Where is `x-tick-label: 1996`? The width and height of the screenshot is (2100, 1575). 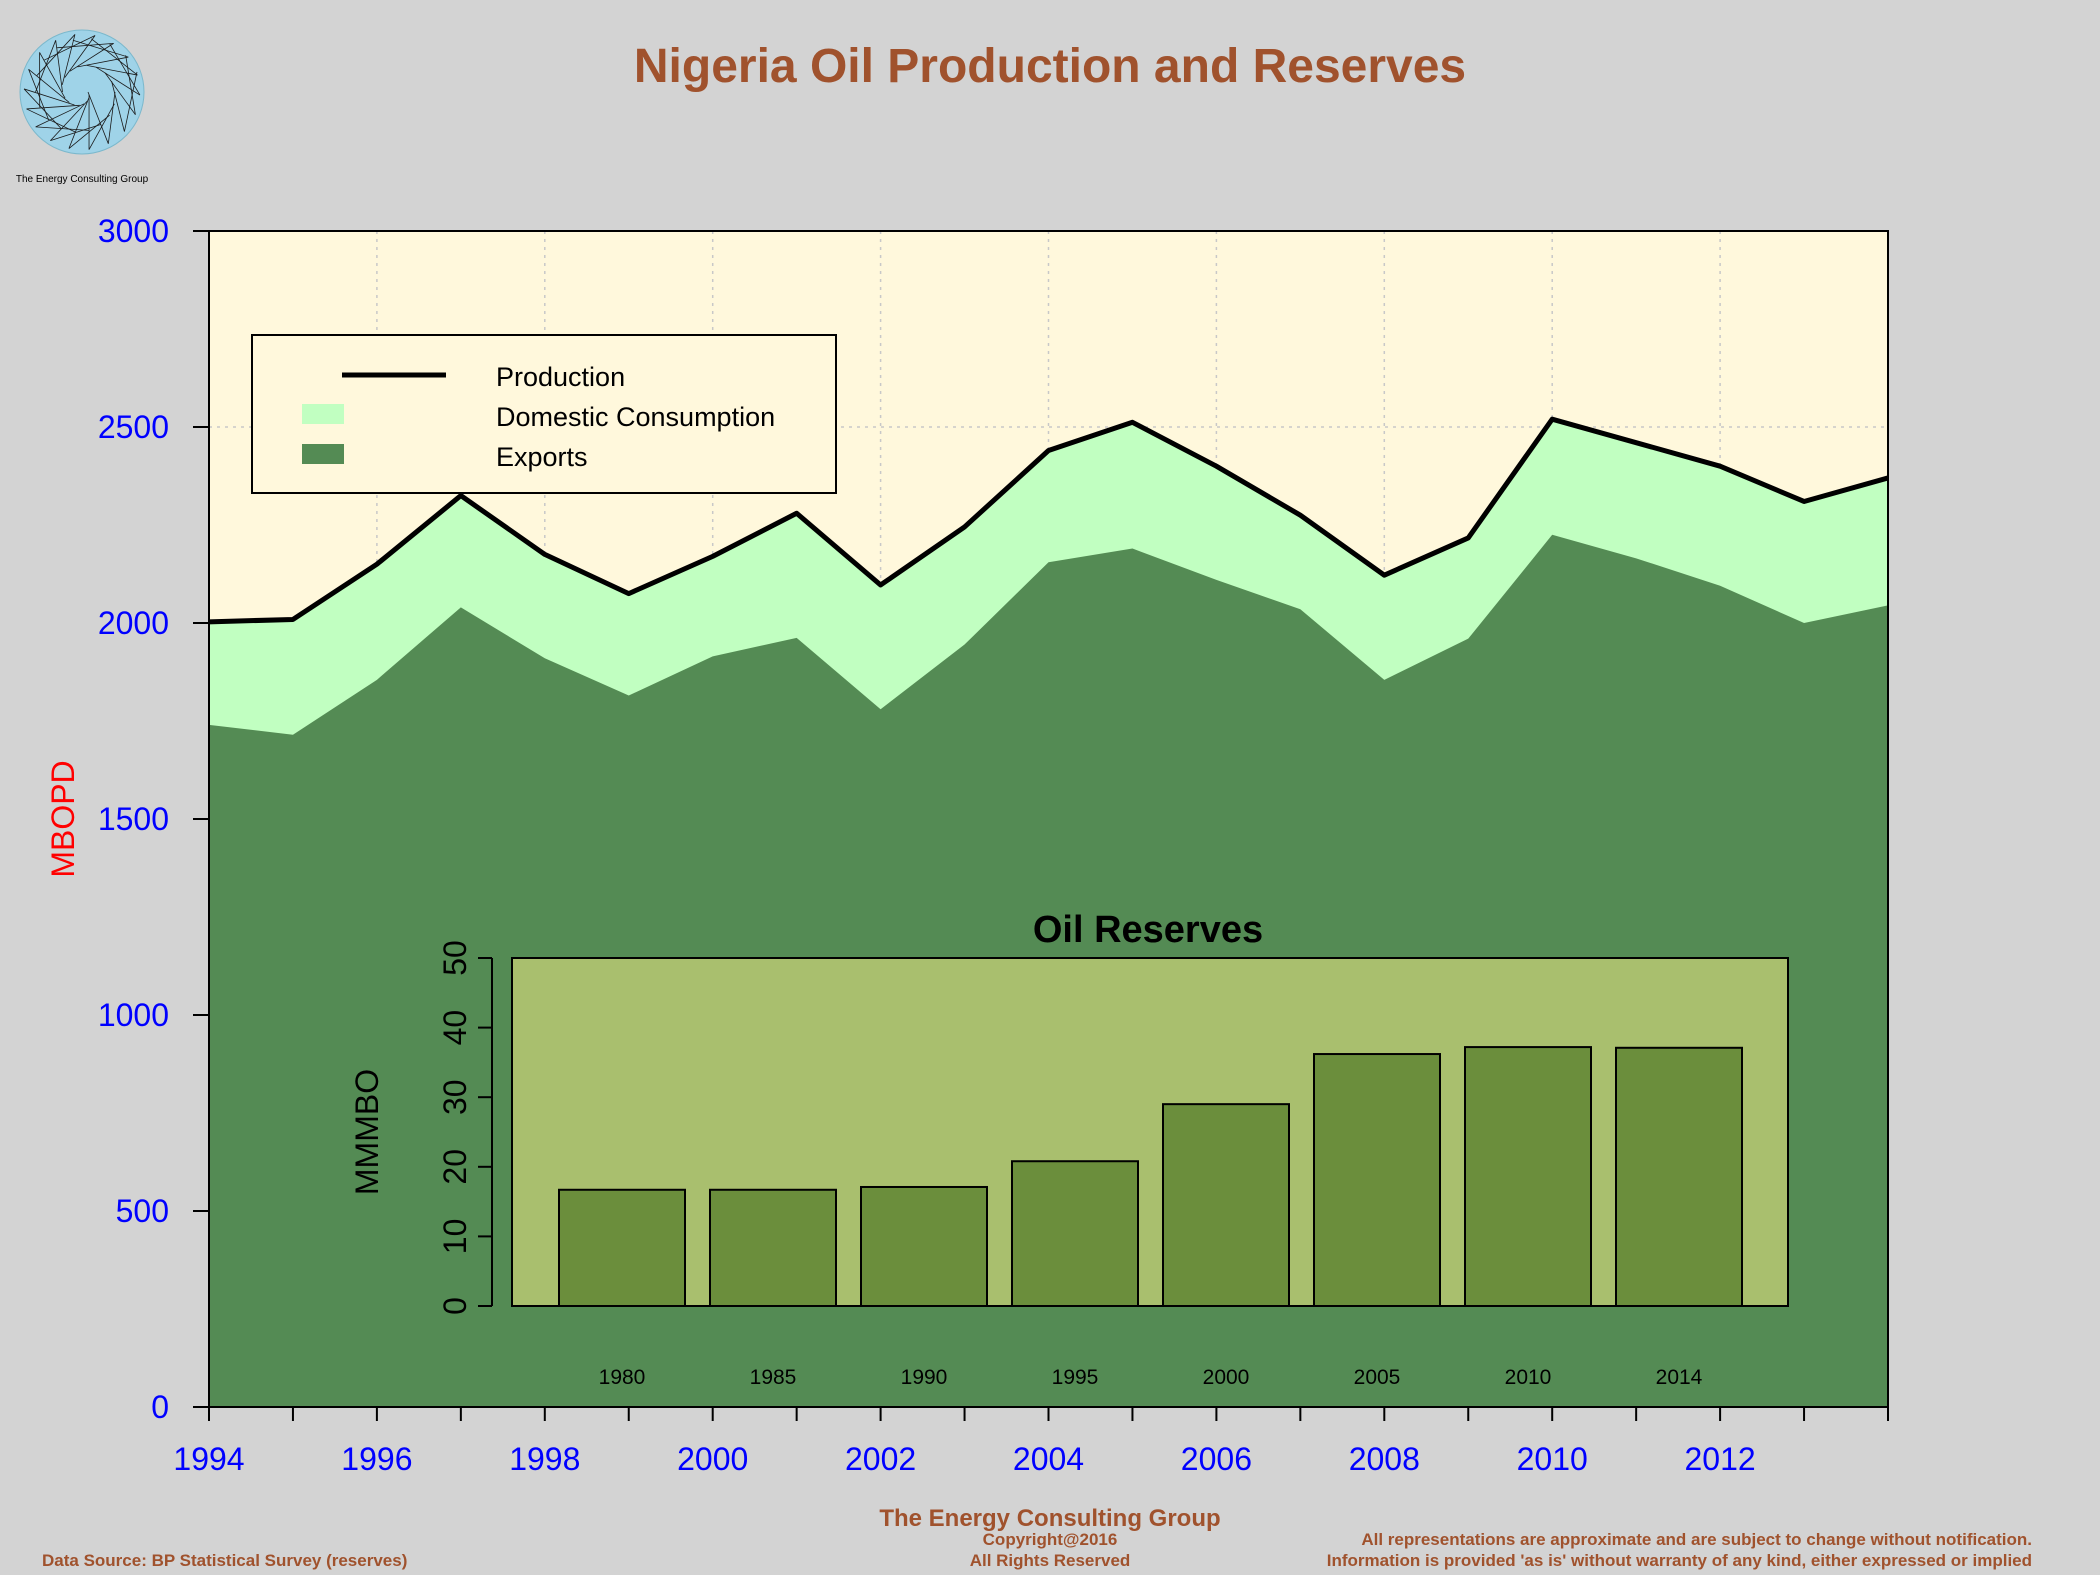
x-tick-label: 1996 is located at coordinates (376, 1459).